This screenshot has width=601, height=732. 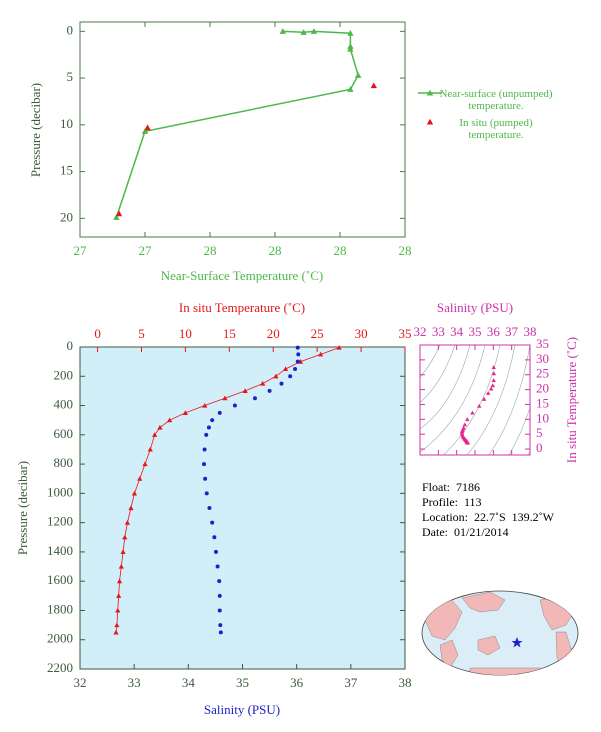 I want to click on top-tick-label: 37, so click(x=512, y=331).